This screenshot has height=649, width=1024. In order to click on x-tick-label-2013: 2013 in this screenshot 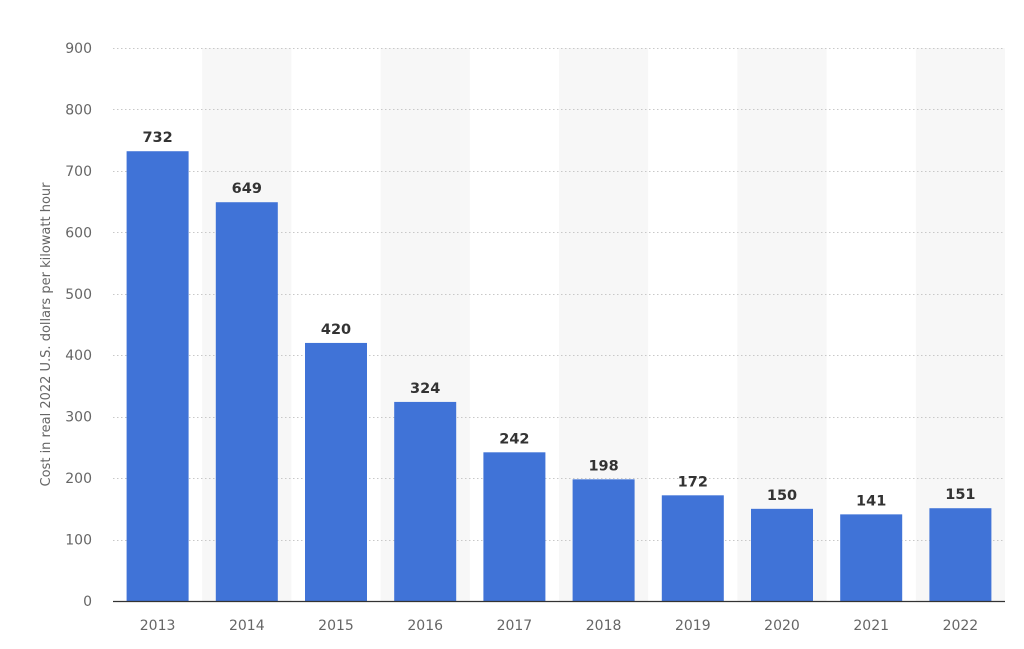, I will do `click(158, 626)`.